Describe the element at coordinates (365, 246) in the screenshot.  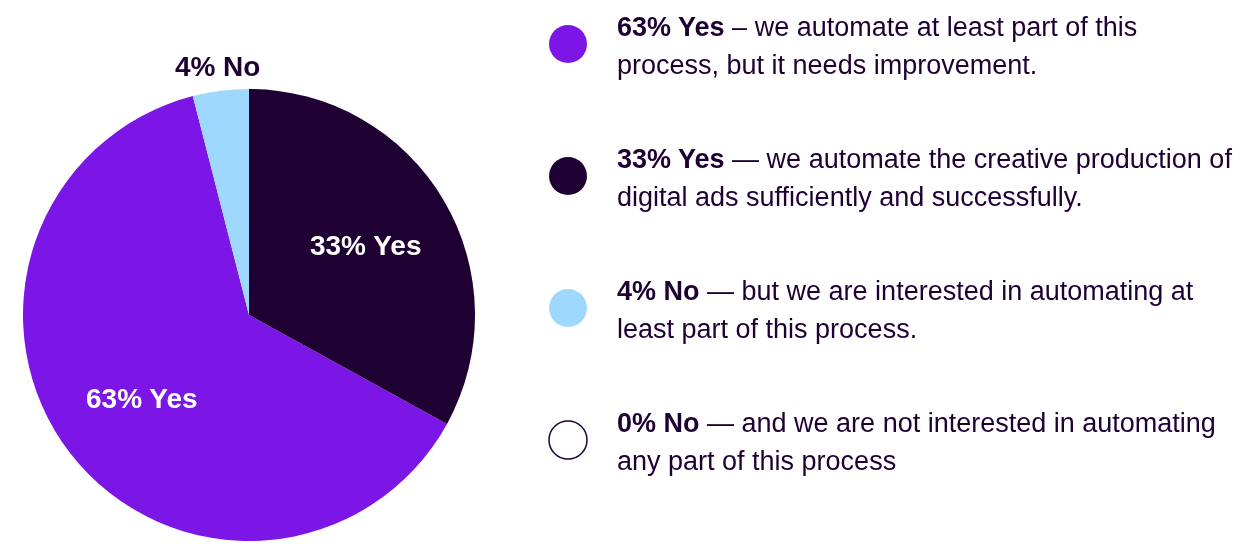
I see `data-label: 33% Yes` at that location.